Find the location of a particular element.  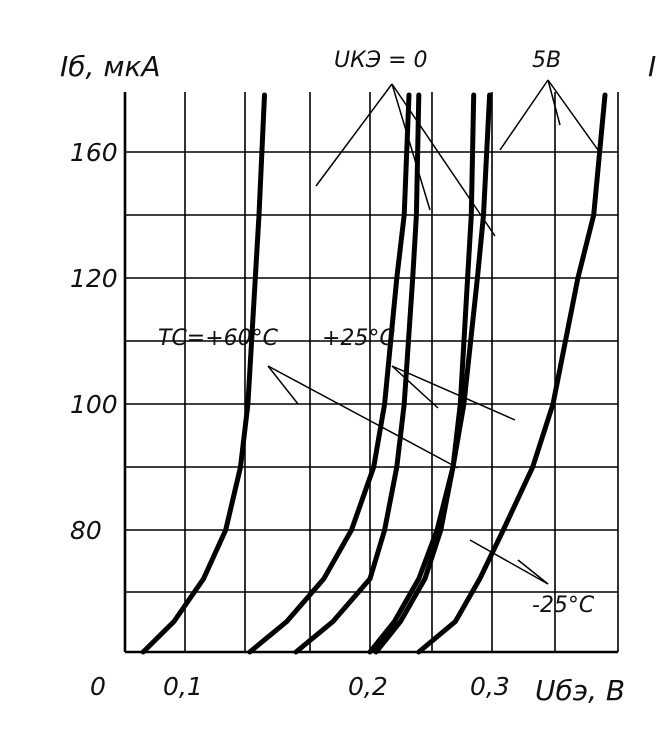

x-tick-label: 0,2 is located at coordinates (368, 686).